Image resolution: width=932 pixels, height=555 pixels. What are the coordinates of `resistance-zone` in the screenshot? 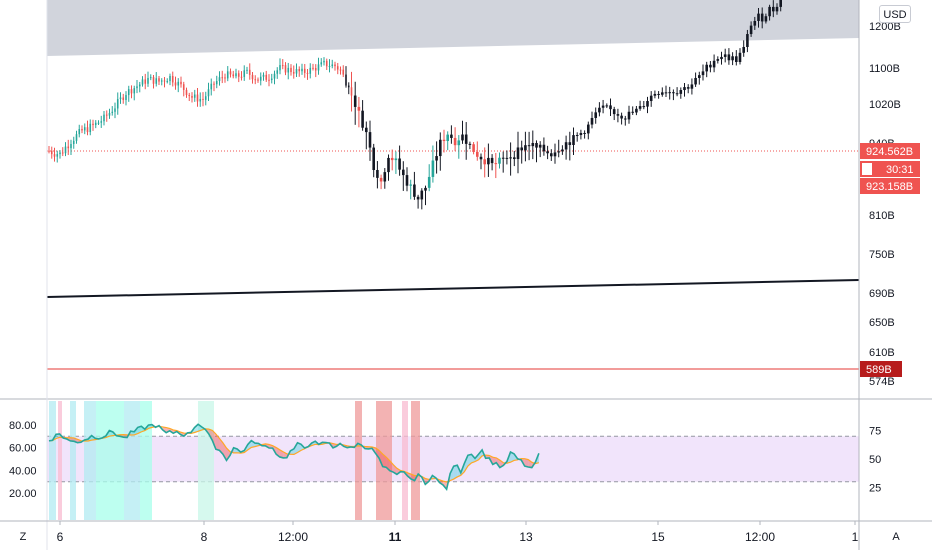 It's located at (453, 28).